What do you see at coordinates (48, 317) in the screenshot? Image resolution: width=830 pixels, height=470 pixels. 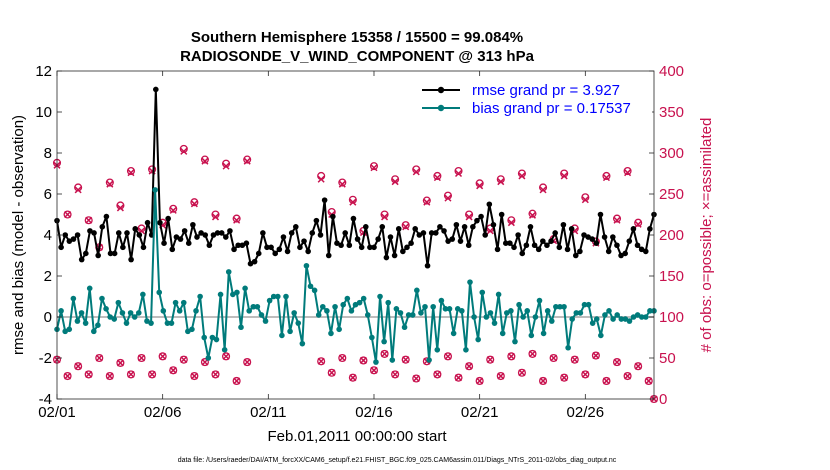 I see `y-left-tick-label-2: 0` at bounding box center [48, 317].